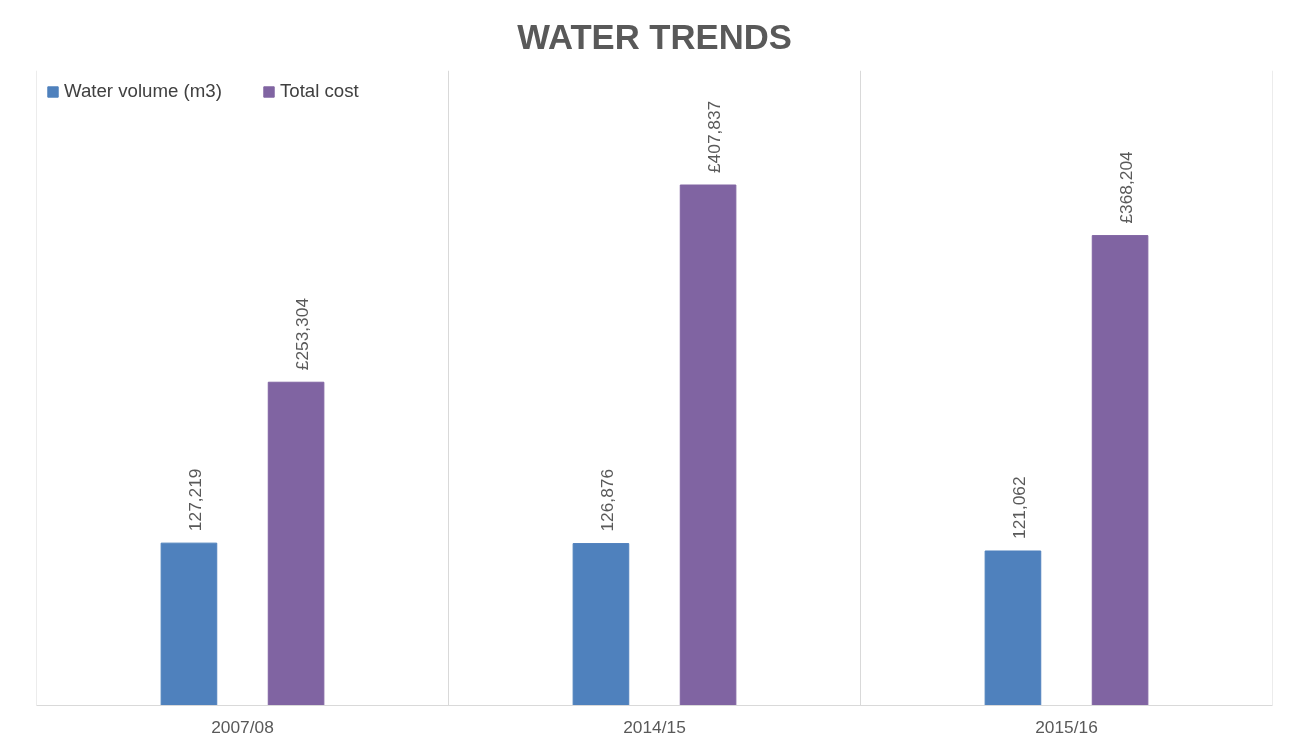 The width and height of the screenshot is (1308, 753). Describe the element at coordinates (714, 137) in the screenshot. I see `data-label: £407,837` at that location.